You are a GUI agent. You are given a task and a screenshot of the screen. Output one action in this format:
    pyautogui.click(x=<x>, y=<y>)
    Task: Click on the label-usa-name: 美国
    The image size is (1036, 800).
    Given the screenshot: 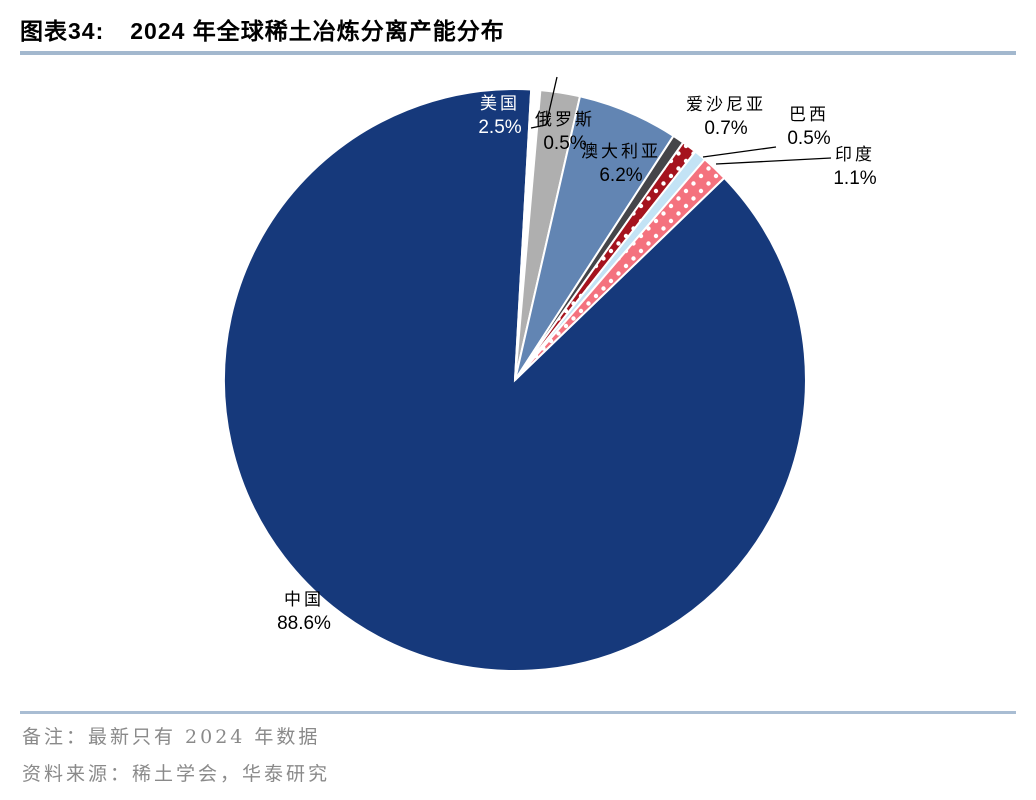 What is the action you would take?
    pyautogui.click(x=500, y=104)
    